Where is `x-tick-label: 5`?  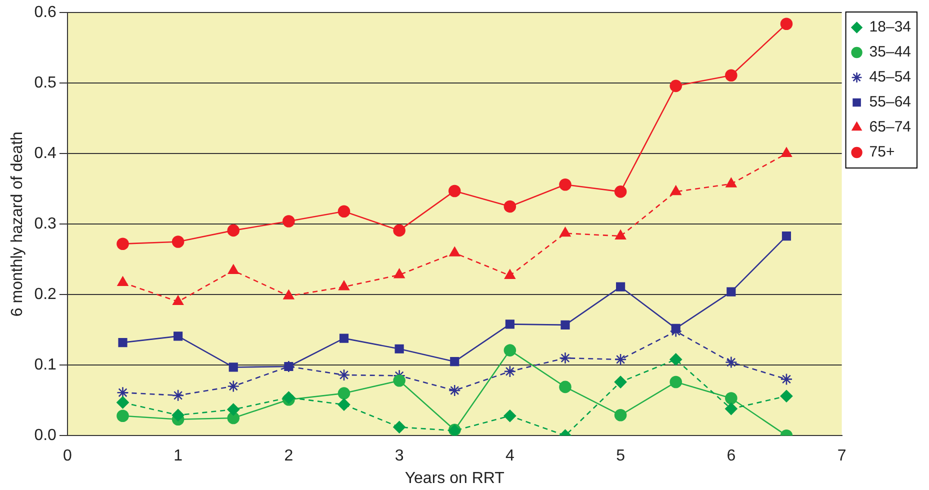 x-tick-label: 5 is located at coordinates (621, 456).